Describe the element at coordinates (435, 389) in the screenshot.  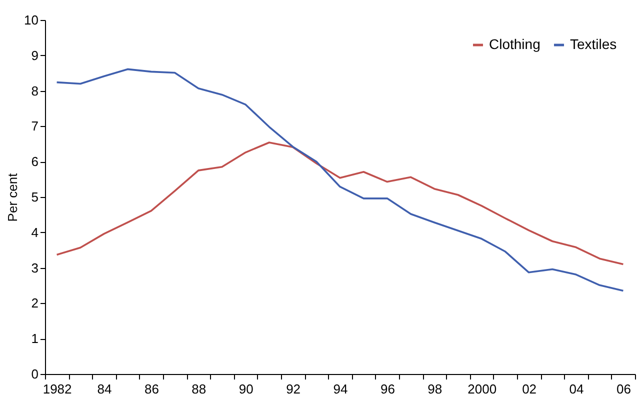
I see `x-tick-label: 98` at that location.